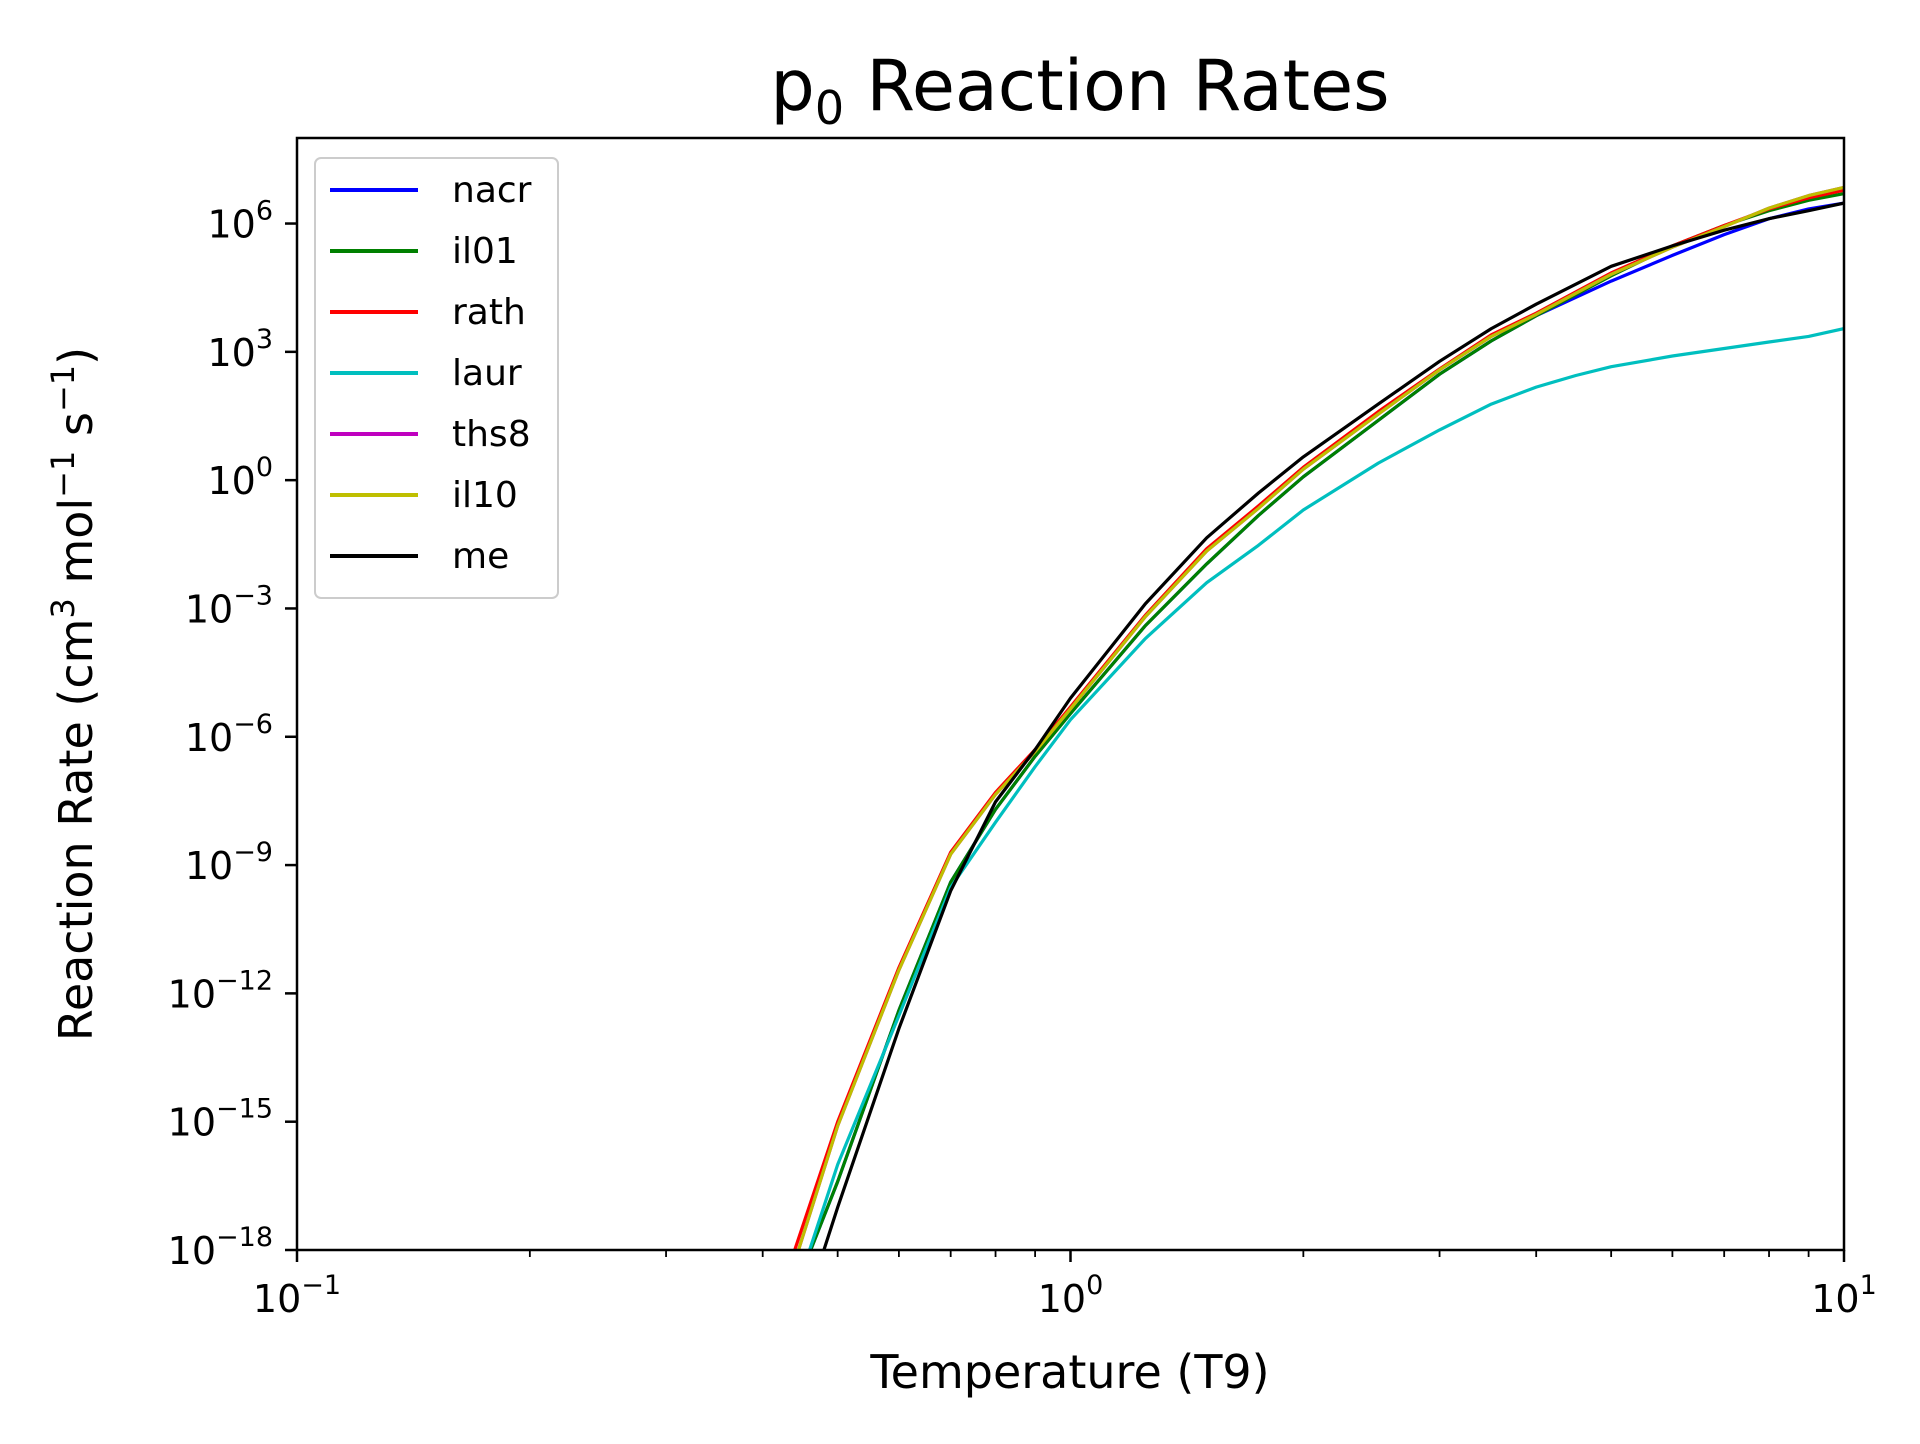 The width and height of the screenshot is (1920, 1444). I want to click on chart-title-rest: Reaction Rates, so click(1117, 86).